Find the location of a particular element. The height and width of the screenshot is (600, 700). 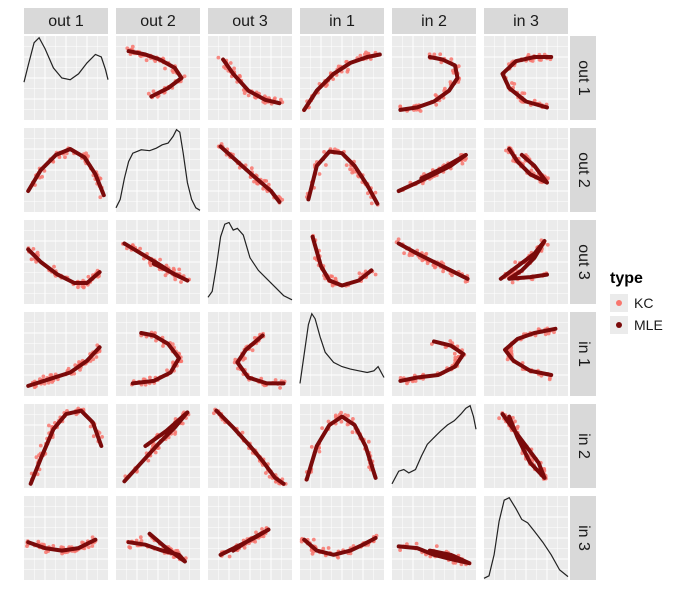

legend-item-kc: KC is located at coordinates (650, 303).